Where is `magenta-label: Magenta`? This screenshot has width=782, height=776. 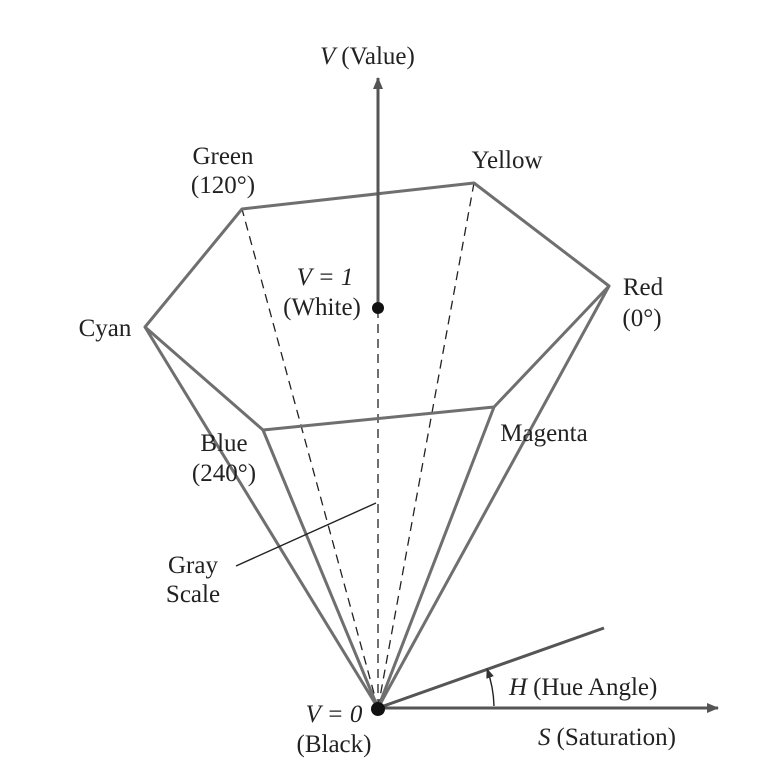 magenta-label: Magenta is located at coordinates (543, 433).